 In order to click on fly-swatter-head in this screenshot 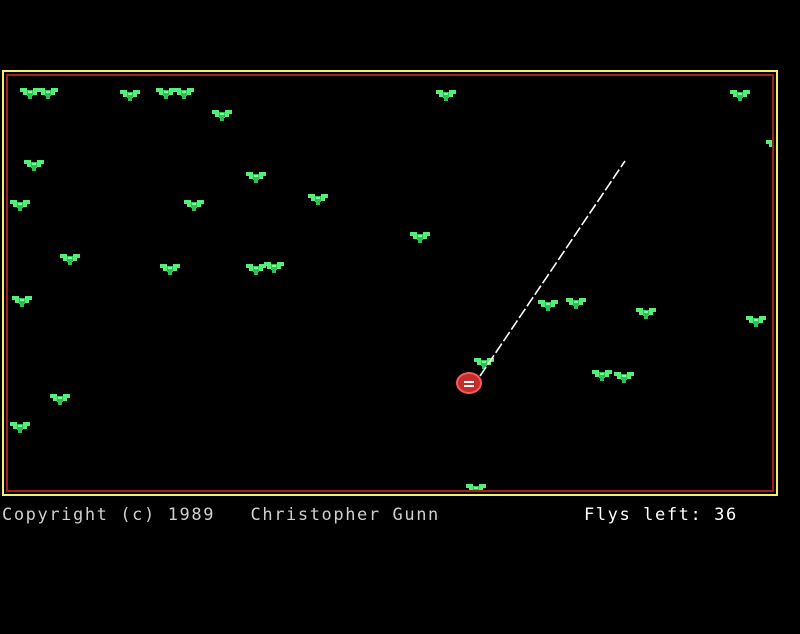, I will do `click(469, 383)`.